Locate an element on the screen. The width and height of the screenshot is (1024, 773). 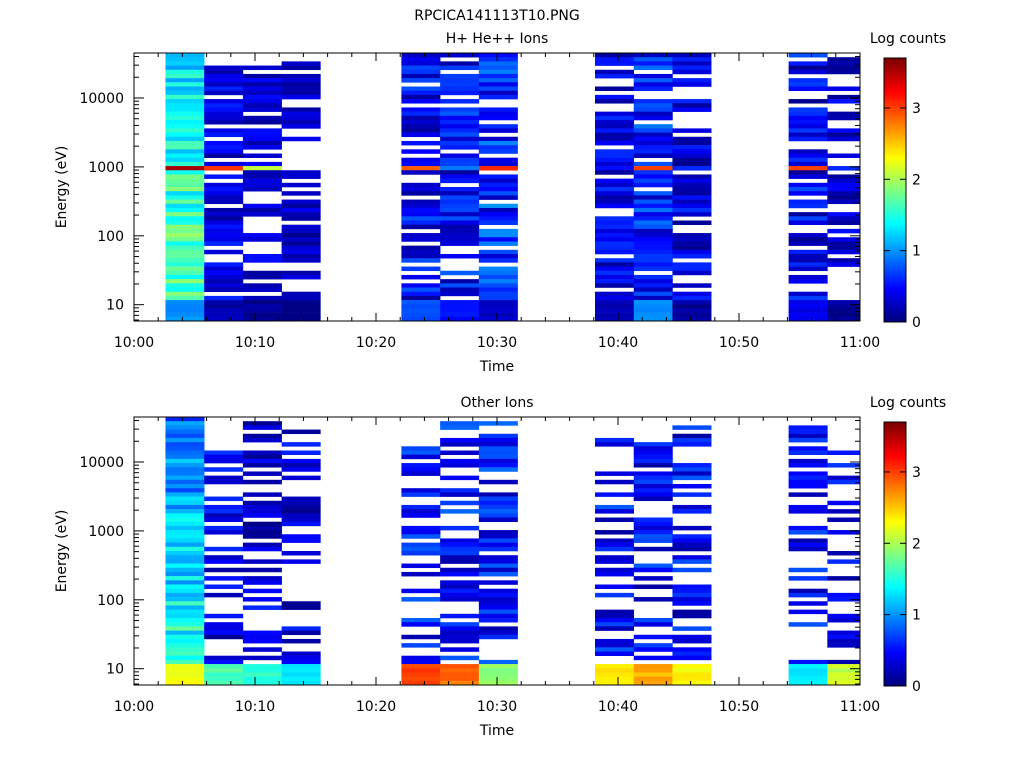
colorbar: 0 1 2 3 Log counts is located at coordinates (908, 181).